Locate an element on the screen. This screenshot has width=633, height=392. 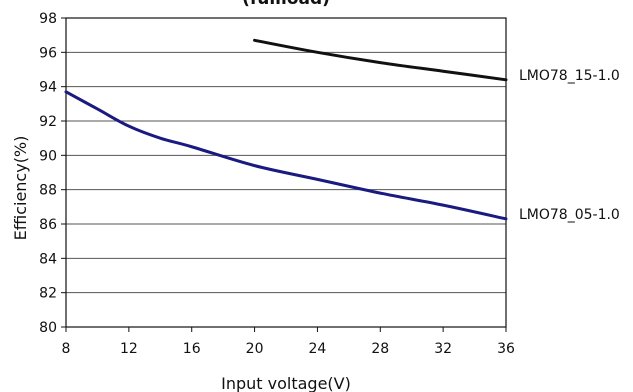
y-tick-label: 98 is located at coordinates (48, 19).